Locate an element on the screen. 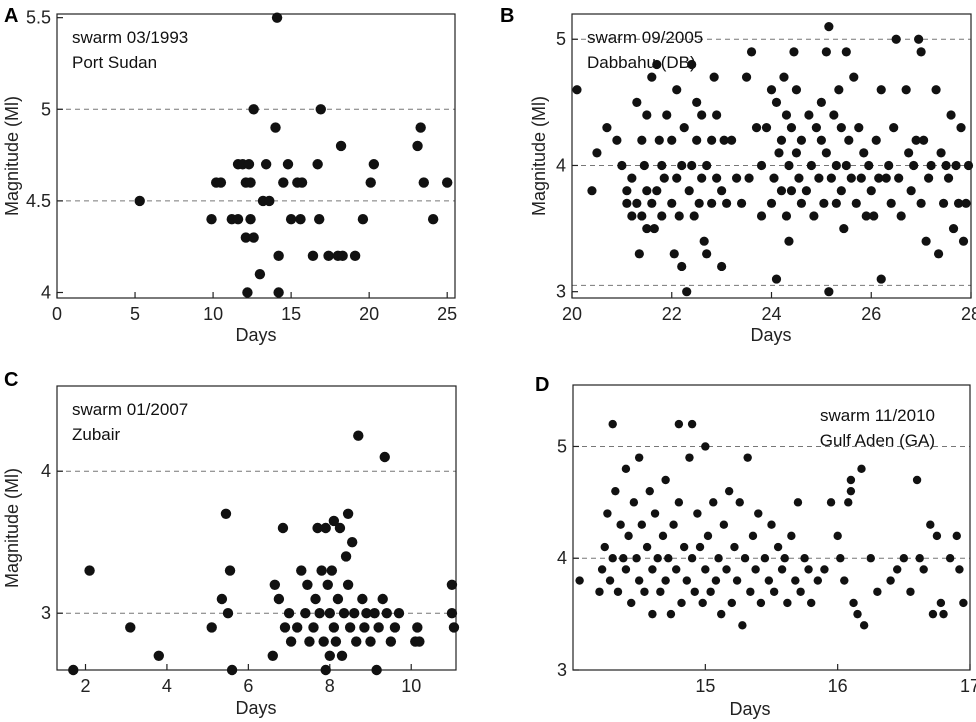  panel-d-x-tick-label: 17 is located at coordinates (968, 686).